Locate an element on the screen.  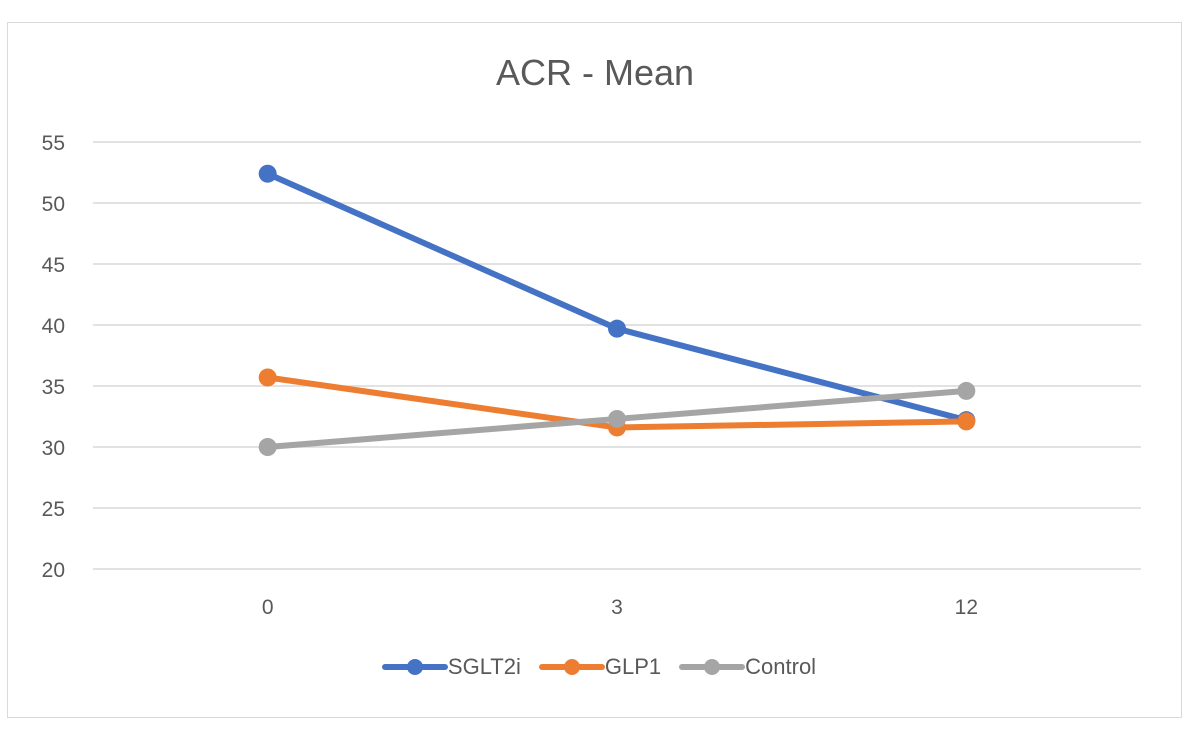
y-tick-label: 50 is located at coordinates (53, 204).